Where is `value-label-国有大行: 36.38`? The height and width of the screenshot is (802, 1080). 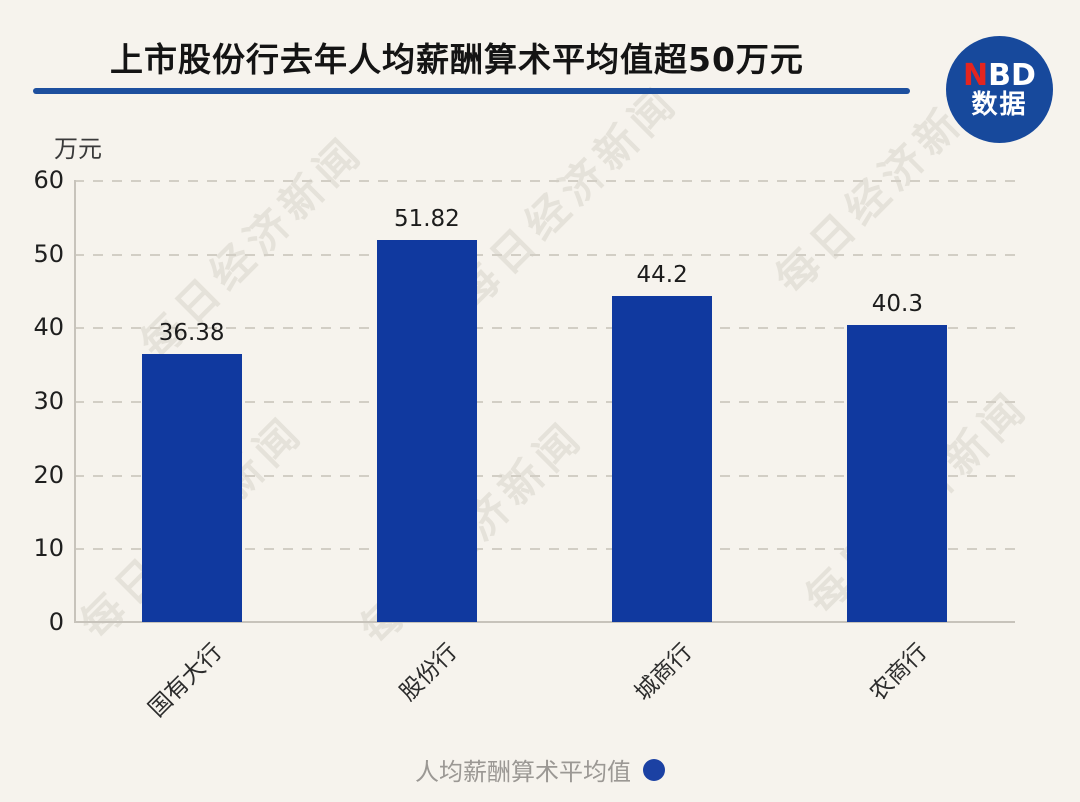
value-label-国有大行: 36.38 is located at coordinates (191, 333).